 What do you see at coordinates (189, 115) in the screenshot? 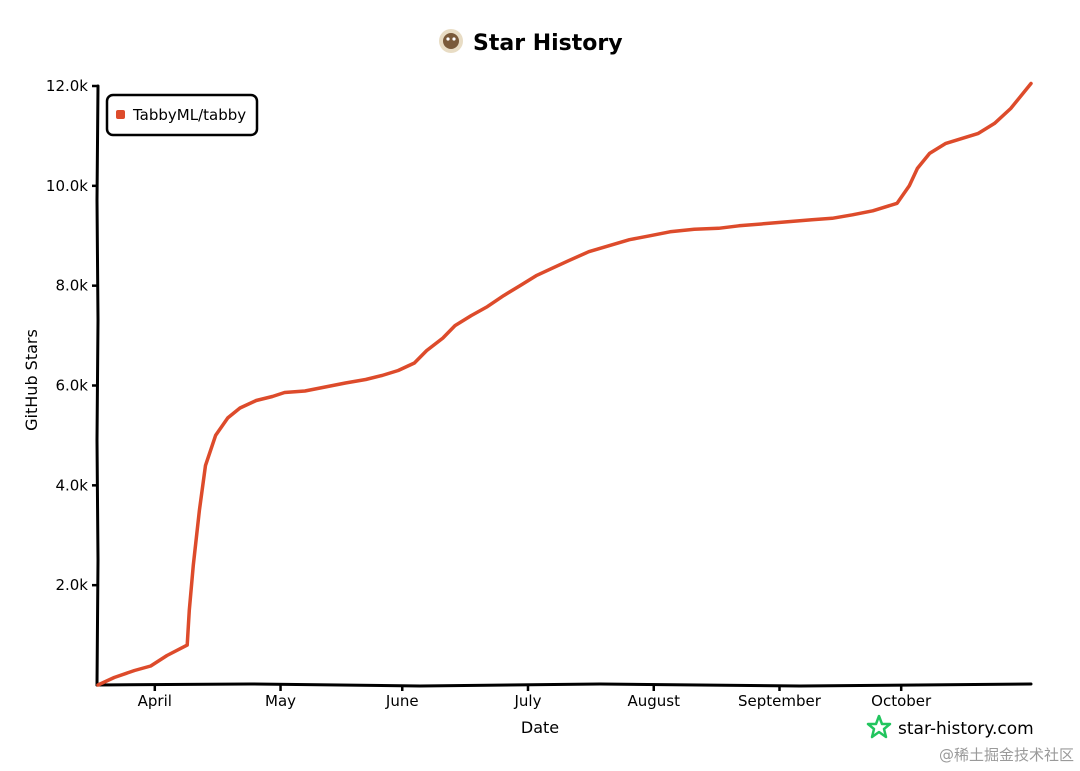
I see `legend-entry-tabbyml-tabby: TabbyML/tabby` at bounding box center [189, 115].